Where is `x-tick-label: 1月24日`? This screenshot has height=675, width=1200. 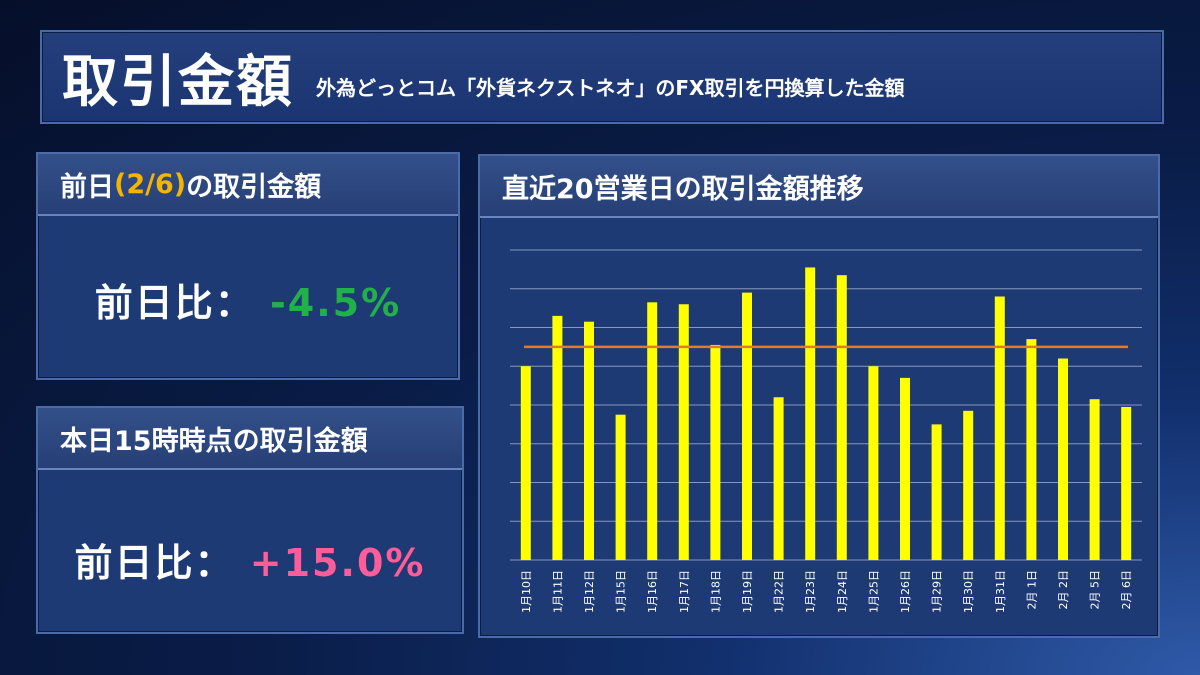 x-tick-label: 1月24日 is located at coordinates (842, 591).